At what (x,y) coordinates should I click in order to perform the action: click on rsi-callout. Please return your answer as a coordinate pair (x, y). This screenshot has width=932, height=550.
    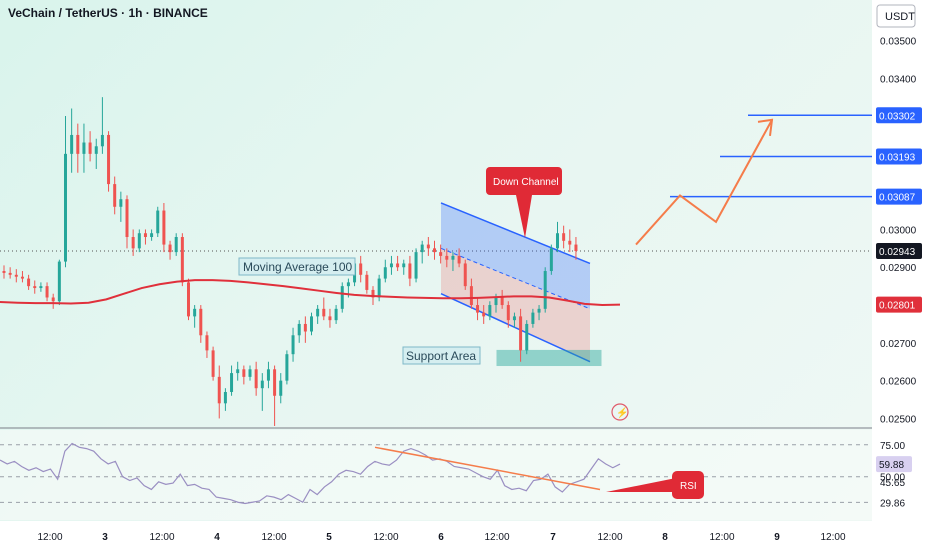
    Looking at the image, I should click on (688, 485).